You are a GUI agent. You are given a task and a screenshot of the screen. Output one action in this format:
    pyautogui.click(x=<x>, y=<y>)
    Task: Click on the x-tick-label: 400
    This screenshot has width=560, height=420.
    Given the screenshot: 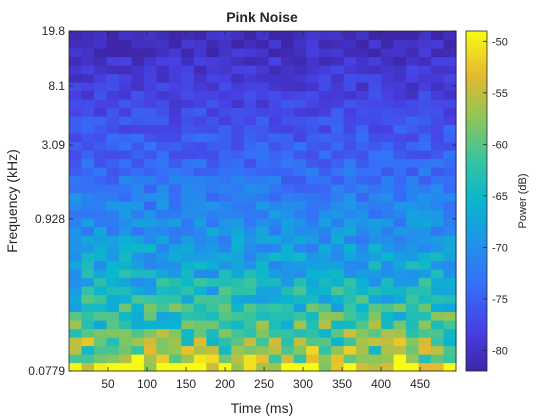 What is the action you would take?
    pyautogui.click(x=381, y=384)
    